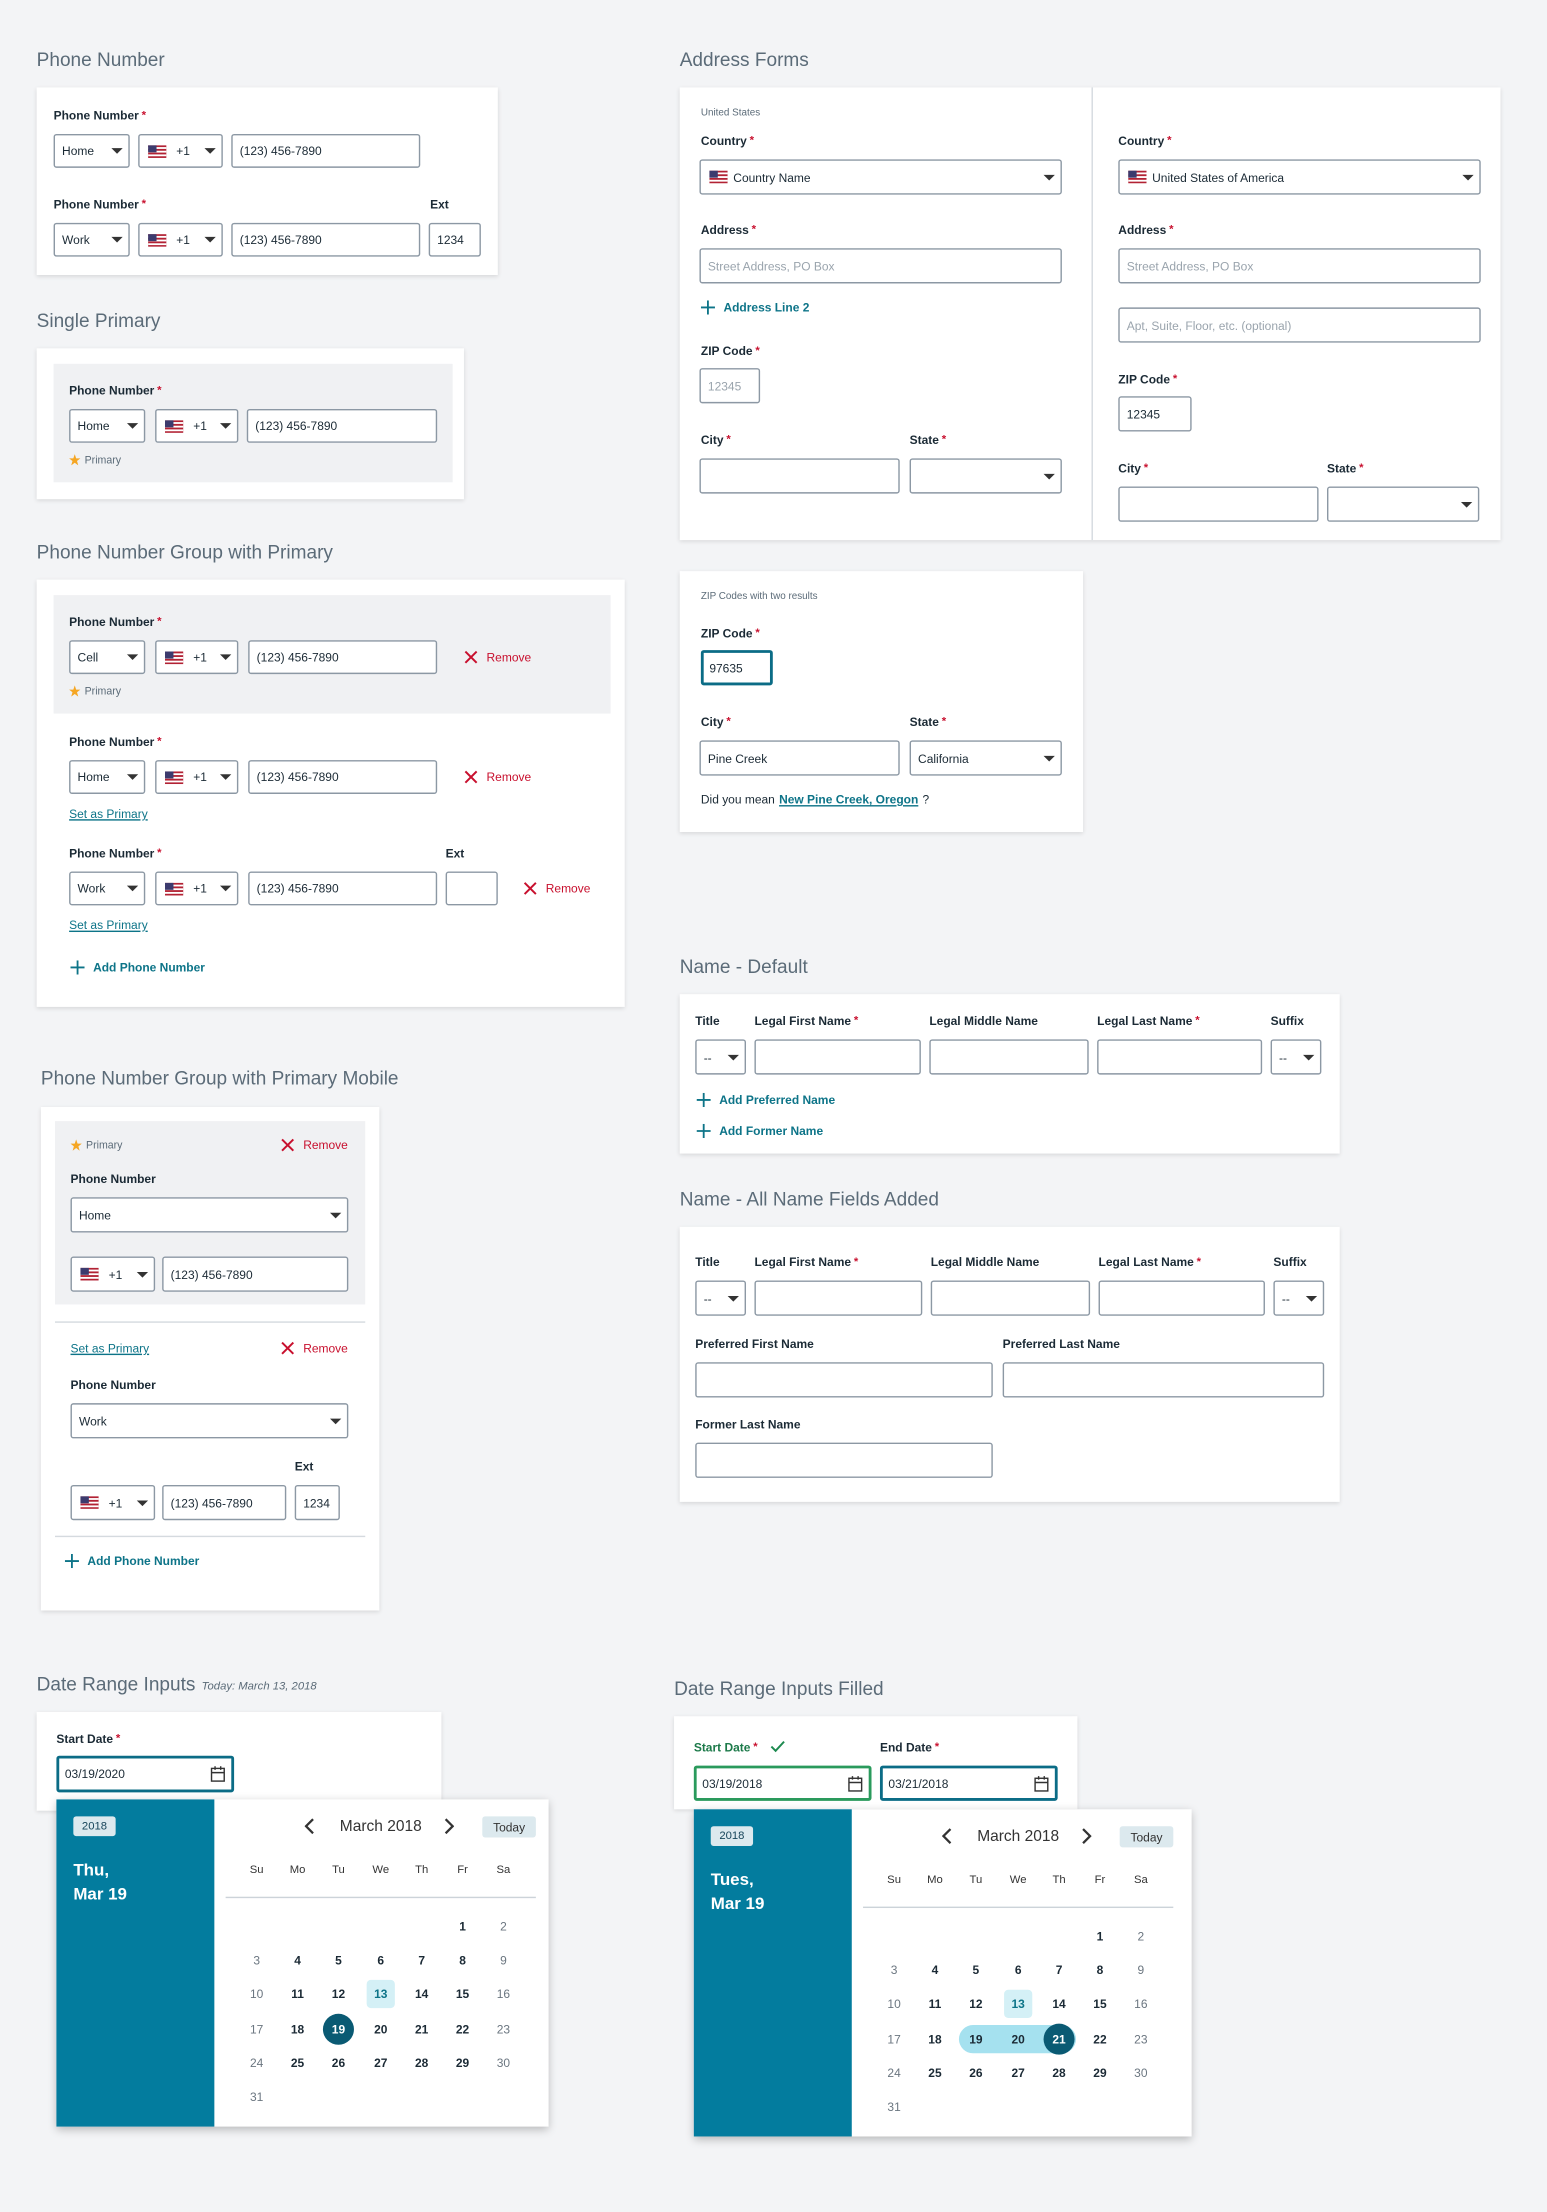 This screenshot has height=2212, width=1547. I want to click on calendar-day: 10, so click(894, 2004).